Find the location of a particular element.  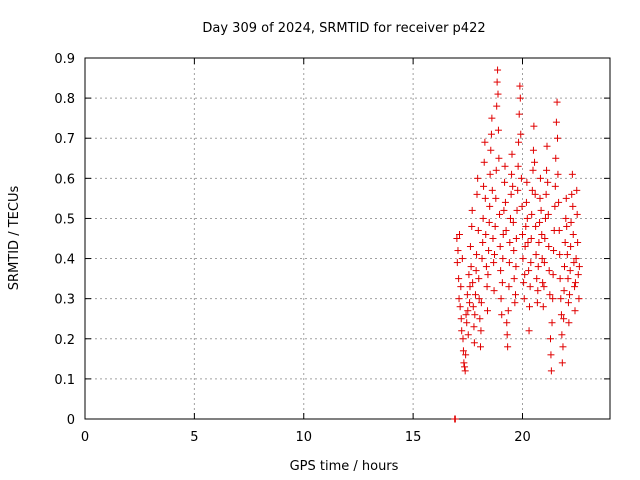

y-tick-label: 0.9 is located at coordinates (64, 59).